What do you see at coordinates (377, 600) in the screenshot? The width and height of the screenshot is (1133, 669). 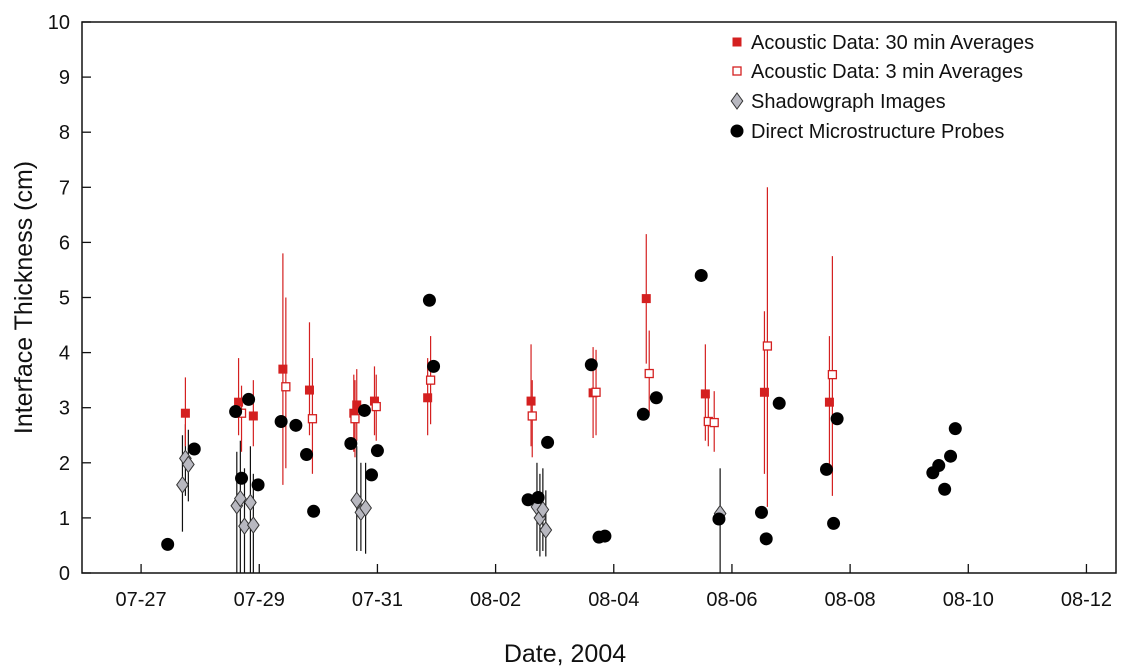 I see `x-tick-label-2: 07-31` at bounding box center [377, 600].